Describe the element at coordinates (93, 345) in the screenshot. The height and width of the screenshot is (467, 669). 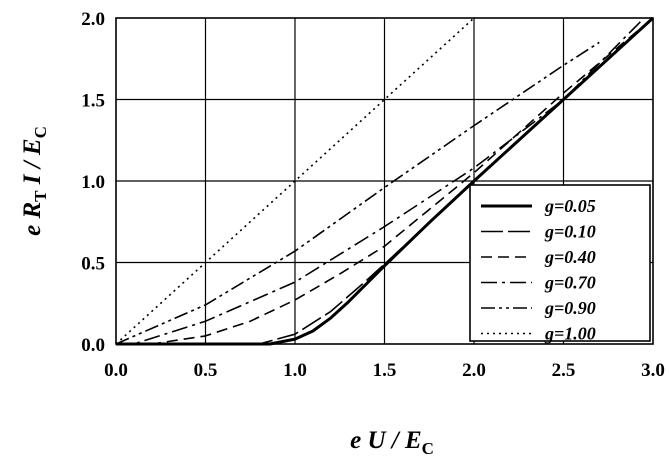
I see `y-tick-label: 0.0` at that location.